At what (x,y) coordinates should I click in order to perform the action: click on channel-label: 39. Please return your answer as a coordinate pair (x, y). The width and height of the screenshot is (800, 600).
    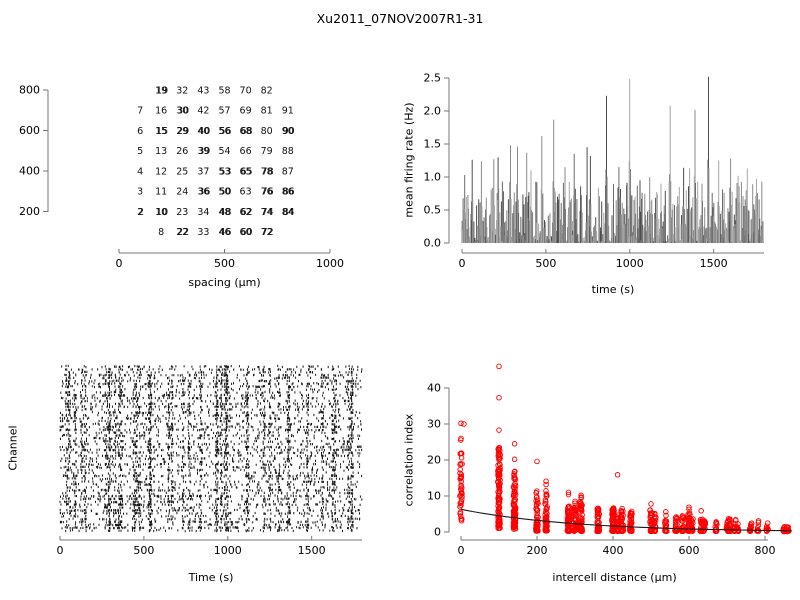
    Looking at the image, I should click on (203, 151).